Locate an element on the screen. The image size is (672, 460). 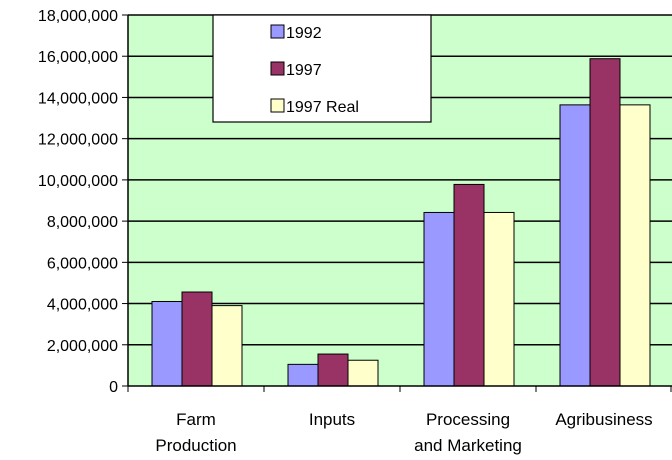
x-category-label: Processing is located at coordinates (468, 419).